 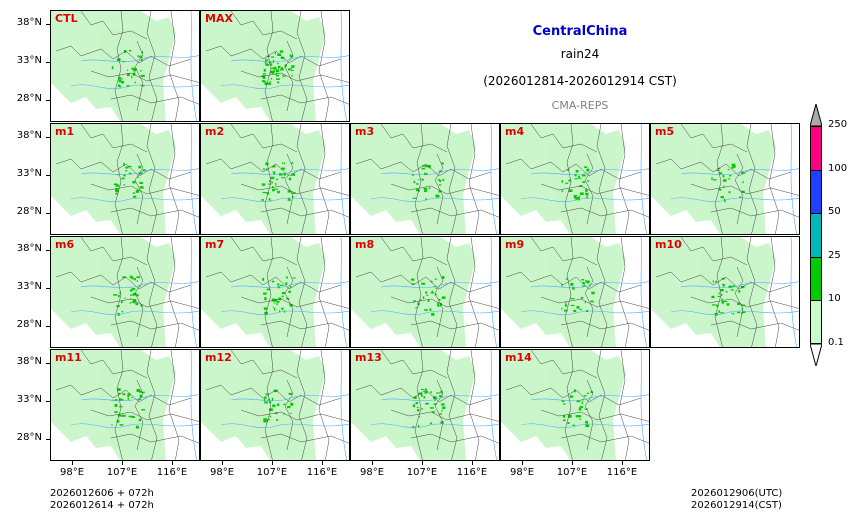 I want to click on footer-init-utc: 2026012606 + 072h, so click(x=102, y=493).